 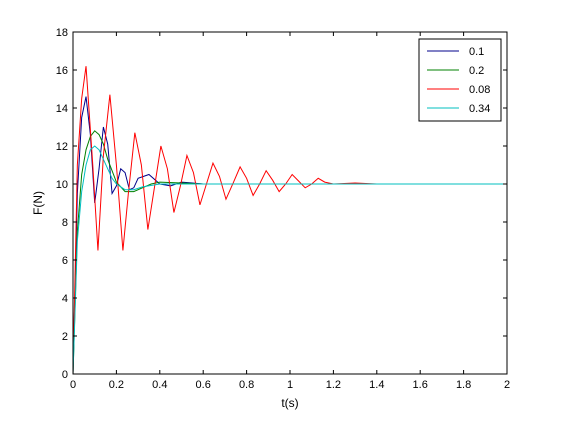 What do you see at coordinates (476, 71) in the screenshot?
I see `legend-label: 0.2` at bounding box center [476, 71].